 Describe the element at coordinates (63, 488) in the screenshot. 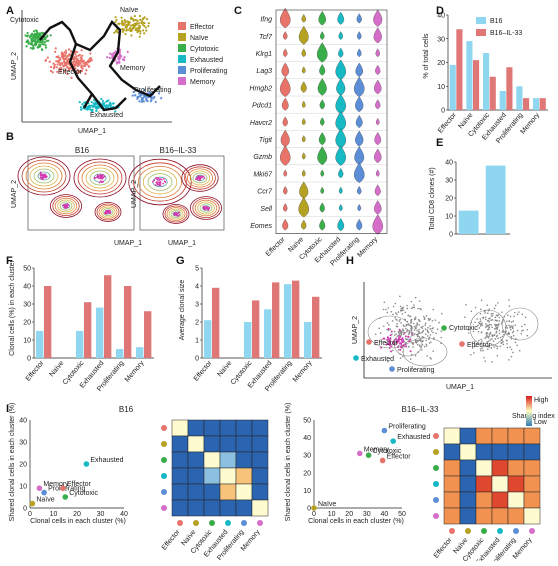

I see `scatter-point` at that location.